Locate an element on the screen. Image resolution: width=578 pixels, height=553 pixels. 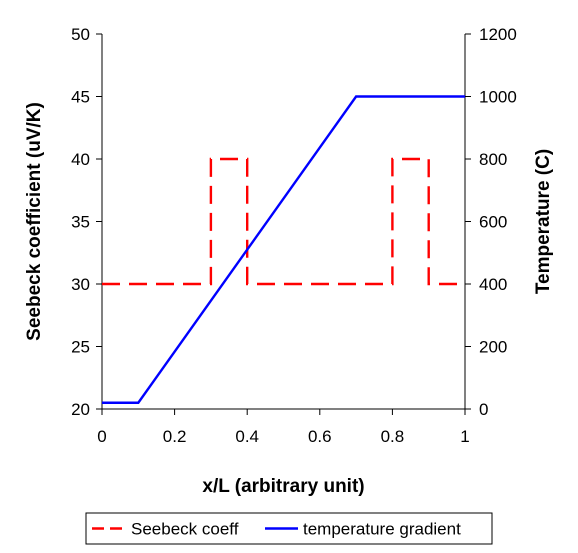
x-tick-label: 0 is located at coordinates (101, 436).